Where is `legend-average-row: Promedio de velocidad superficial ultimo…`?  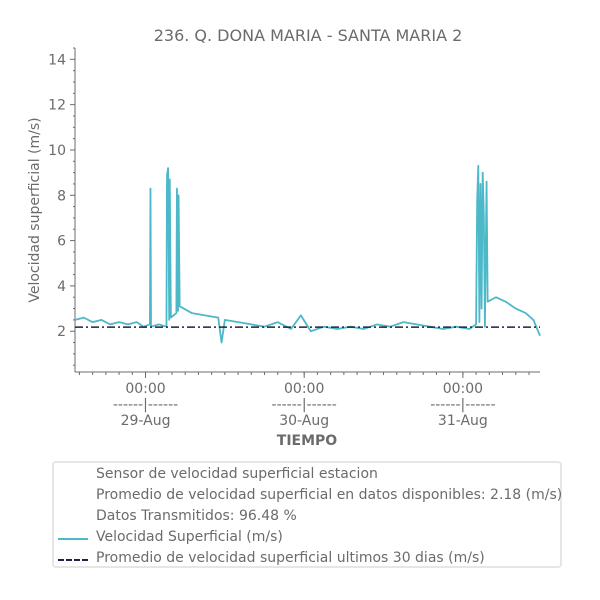 legend-average-row: Promedio de velocidad superficial ultimo… is located at coordinates (307, 559).